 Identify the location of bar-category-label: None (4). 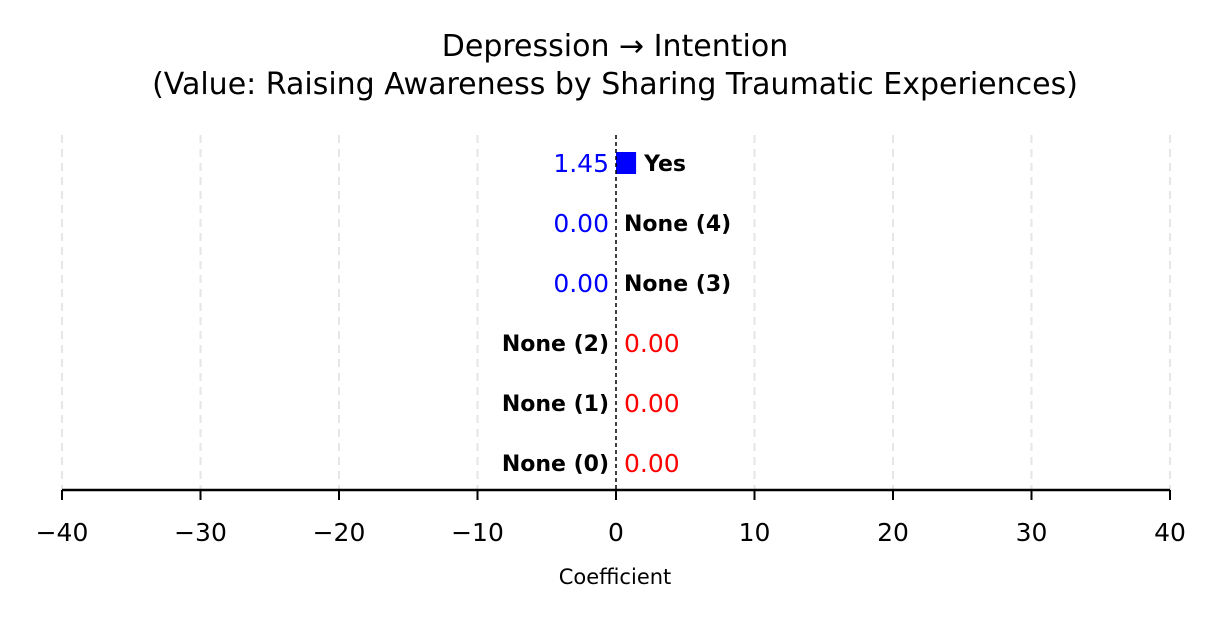
(677, 224).